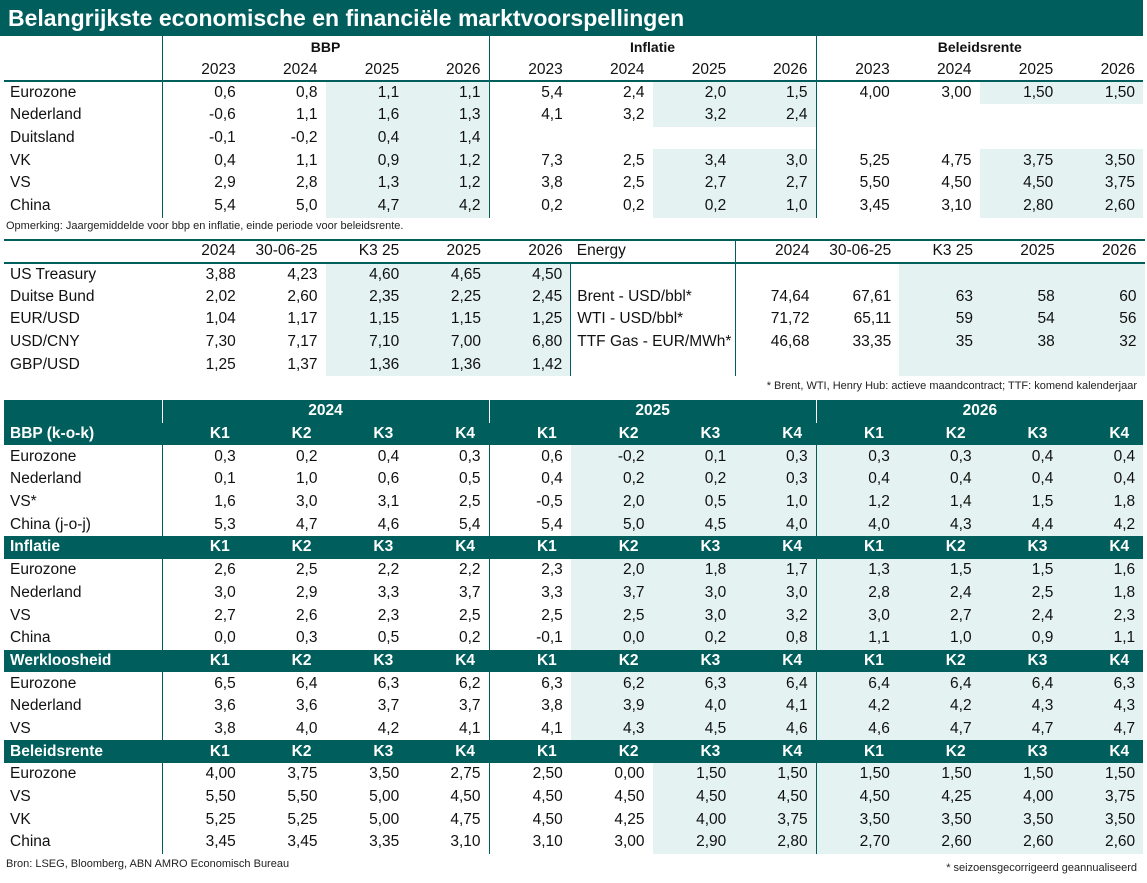 This screenshot has width=1147, height=883. Describe the element at coordinates (1102, 842) in the screenshot. I see `table-cell: 2,60` at that location.